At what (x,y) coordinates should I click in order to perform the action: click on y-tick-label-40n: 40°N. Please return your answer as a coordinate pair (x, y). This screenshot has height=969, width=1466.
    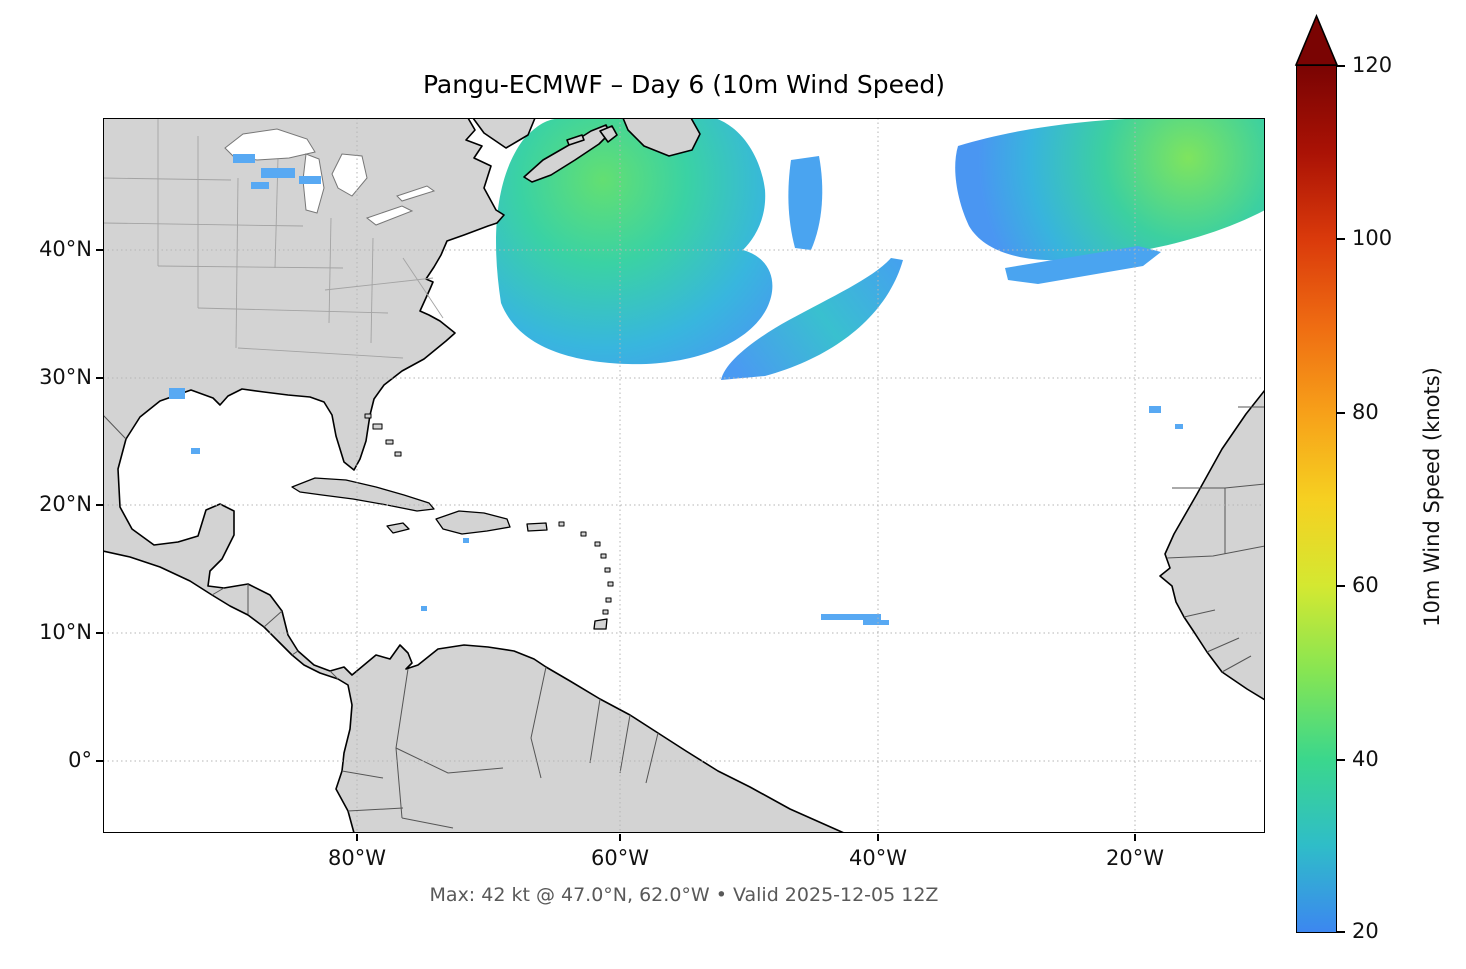
    Looking at the image, I should click on (65, 249).